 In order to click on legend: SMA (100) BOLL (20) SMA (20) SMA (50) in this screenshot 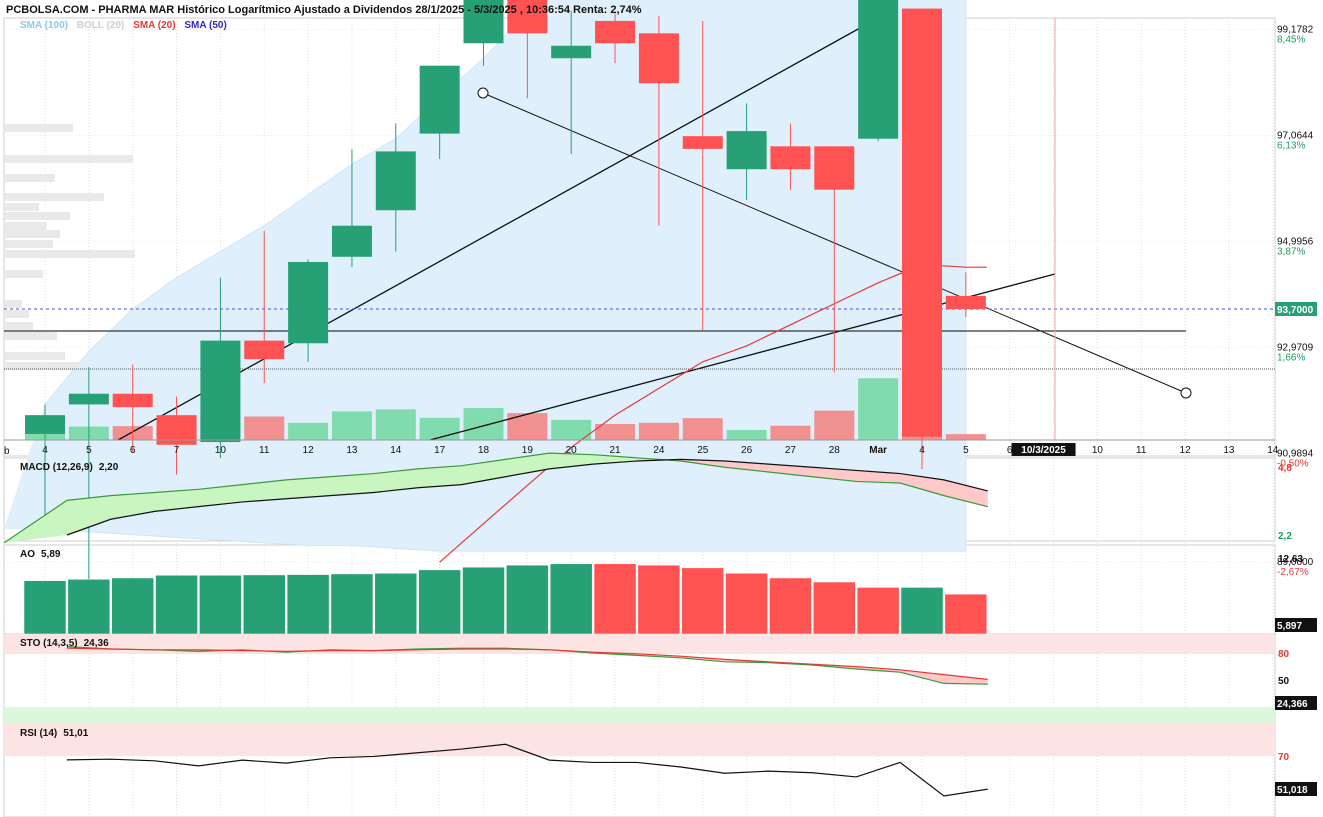, I will do `click(126, 25)`.